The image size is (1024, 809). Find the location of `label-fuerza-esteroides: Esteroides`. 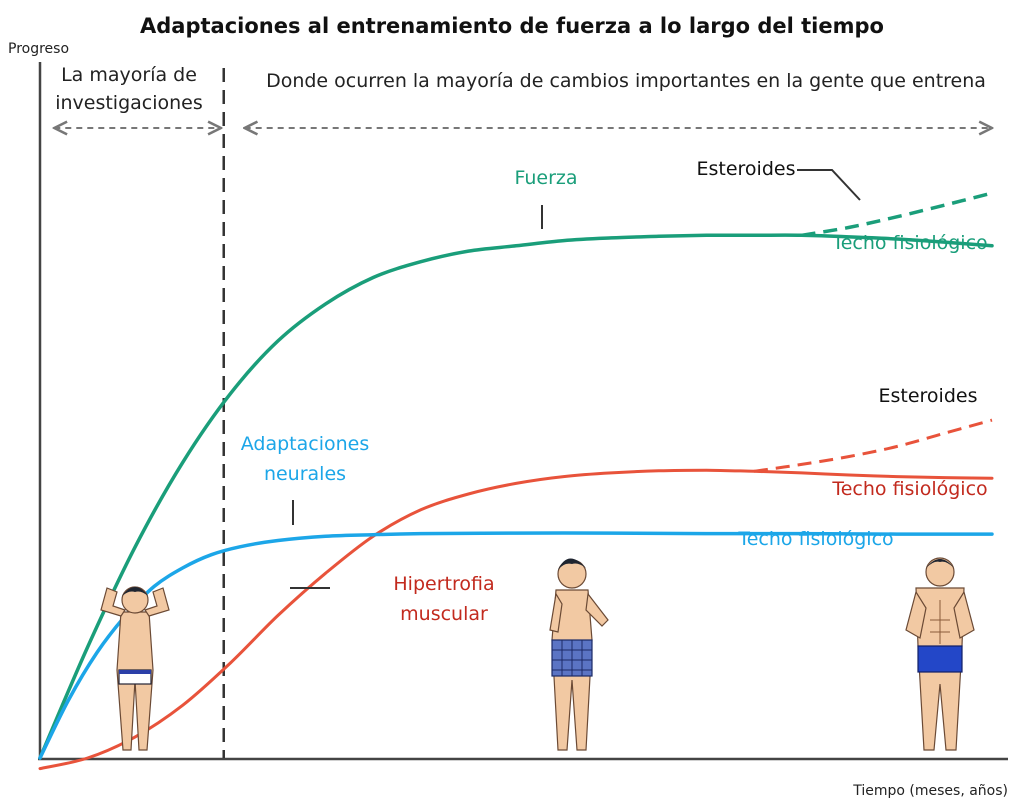

label-fuerza-esteroides: Esteroides is located at coordinates (746, 169).